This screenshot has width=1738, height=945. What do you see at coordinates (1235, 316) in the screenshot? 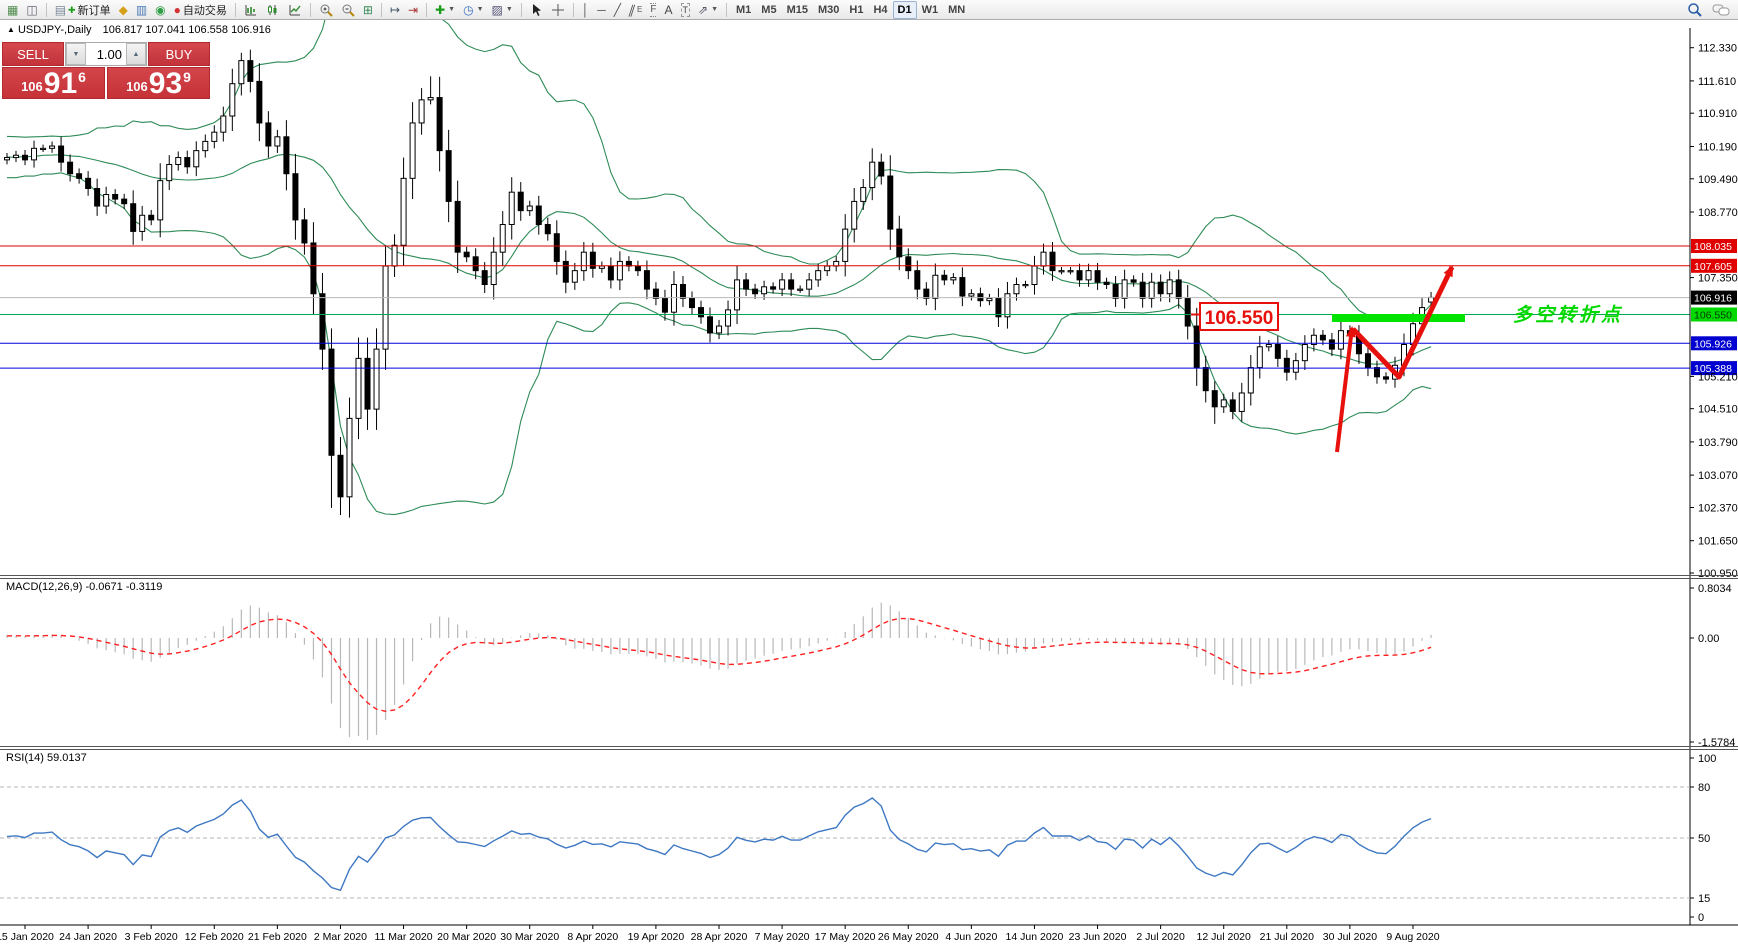
I see `price-flag: 106.550` at bounding box center [1235, 316].